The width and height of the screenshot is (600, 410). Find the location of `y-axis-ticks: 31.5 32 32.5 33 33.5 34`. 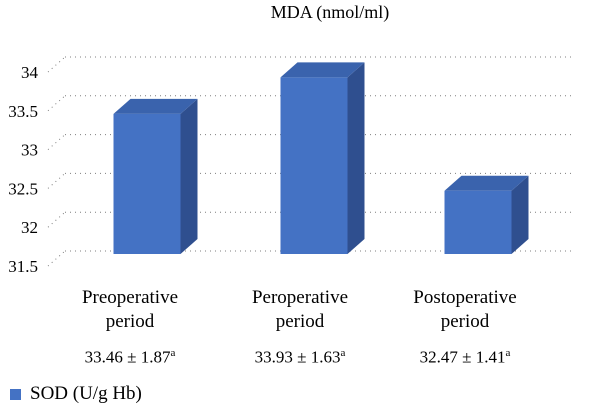

y-axis-ticks: 31.5 32 32.5 33 33.5 34 is located at coordinates (23, 169).